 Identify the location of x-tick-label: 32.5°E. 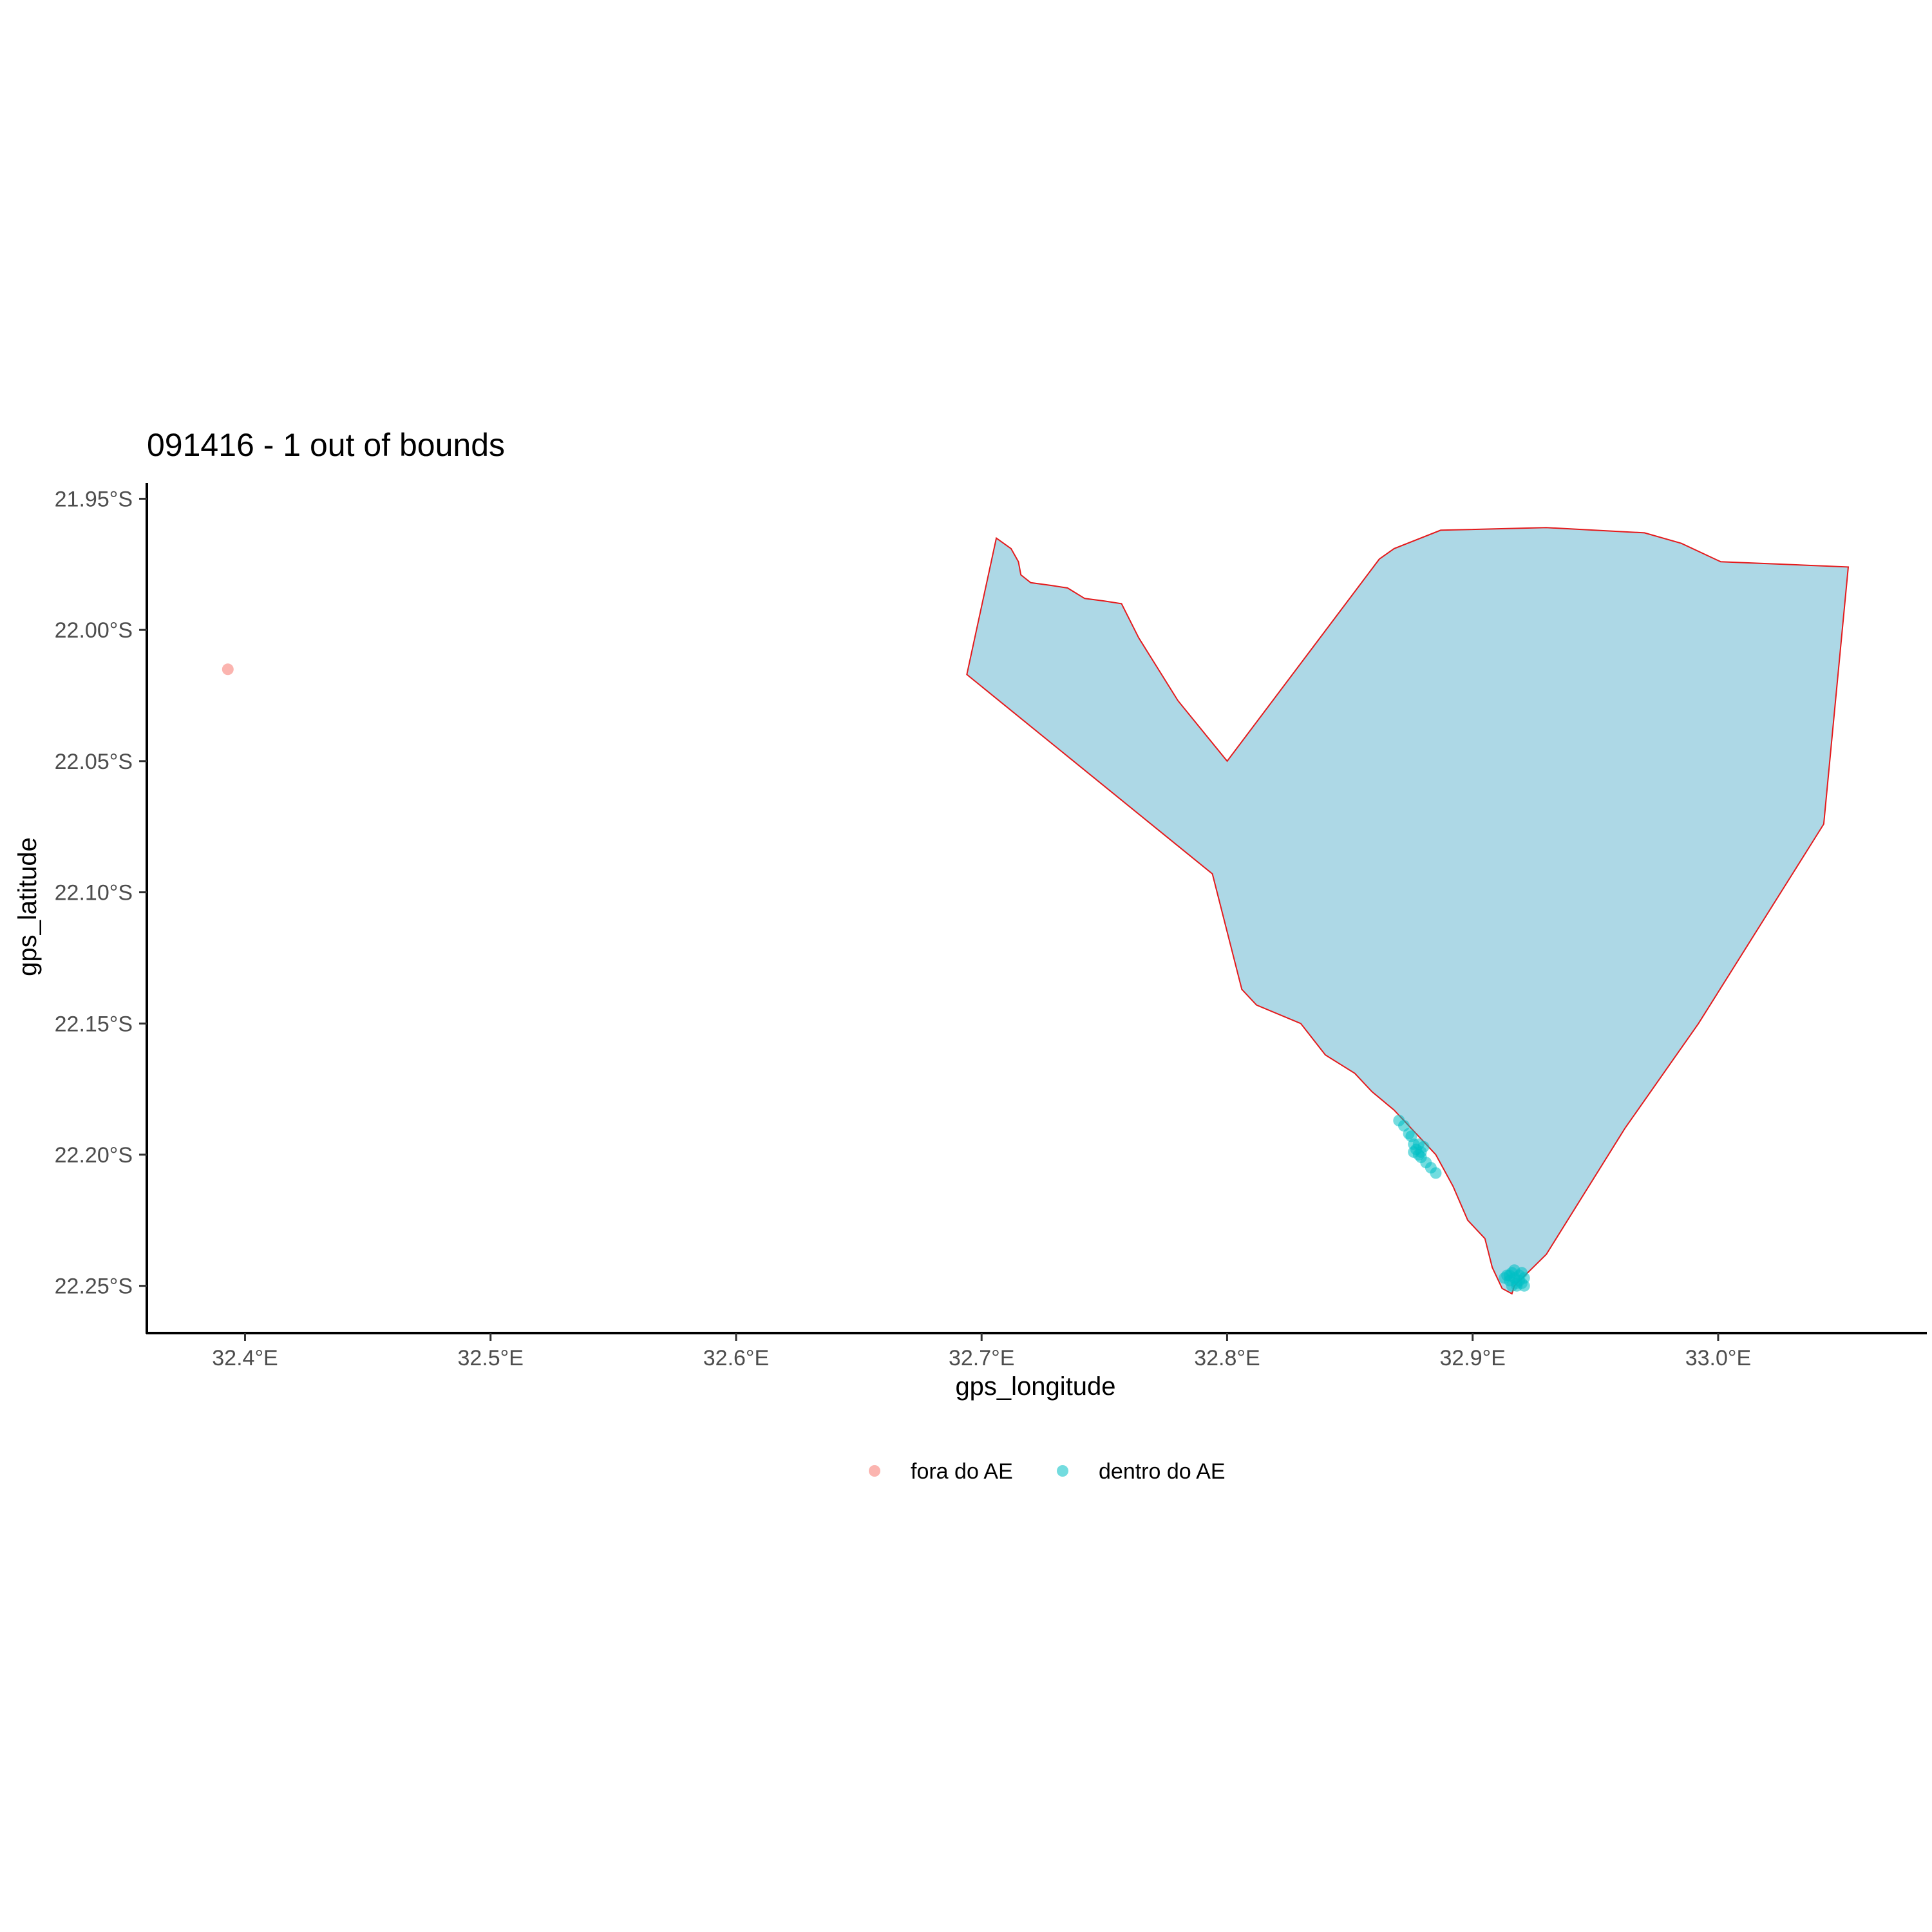
(491, 1358).